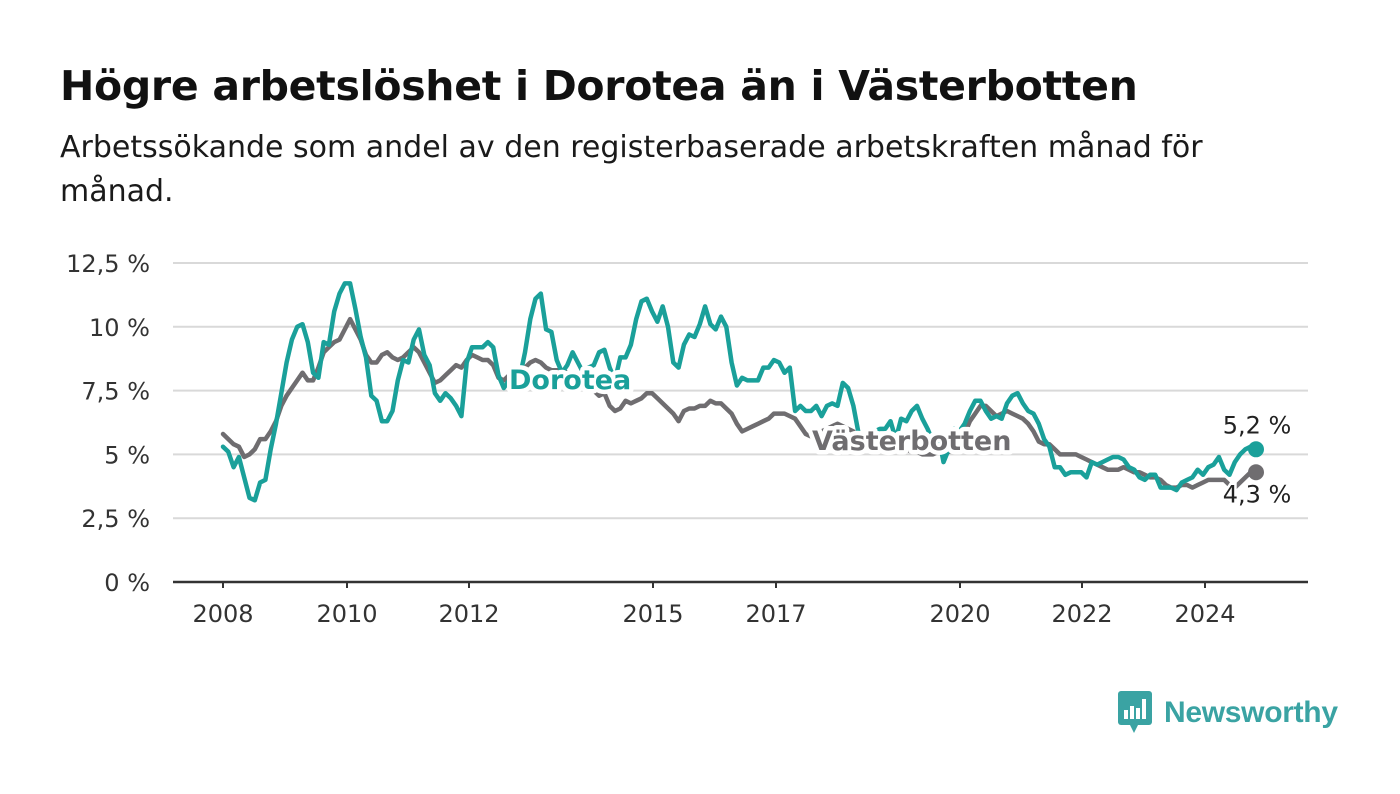 Image resolution: width=1400 pixels, height=794 pixels. What do you see at coordinates (1257, 425) in the screenshot?
I see `end-value-label: 5,2 %` at bounding box center [1257, 425].